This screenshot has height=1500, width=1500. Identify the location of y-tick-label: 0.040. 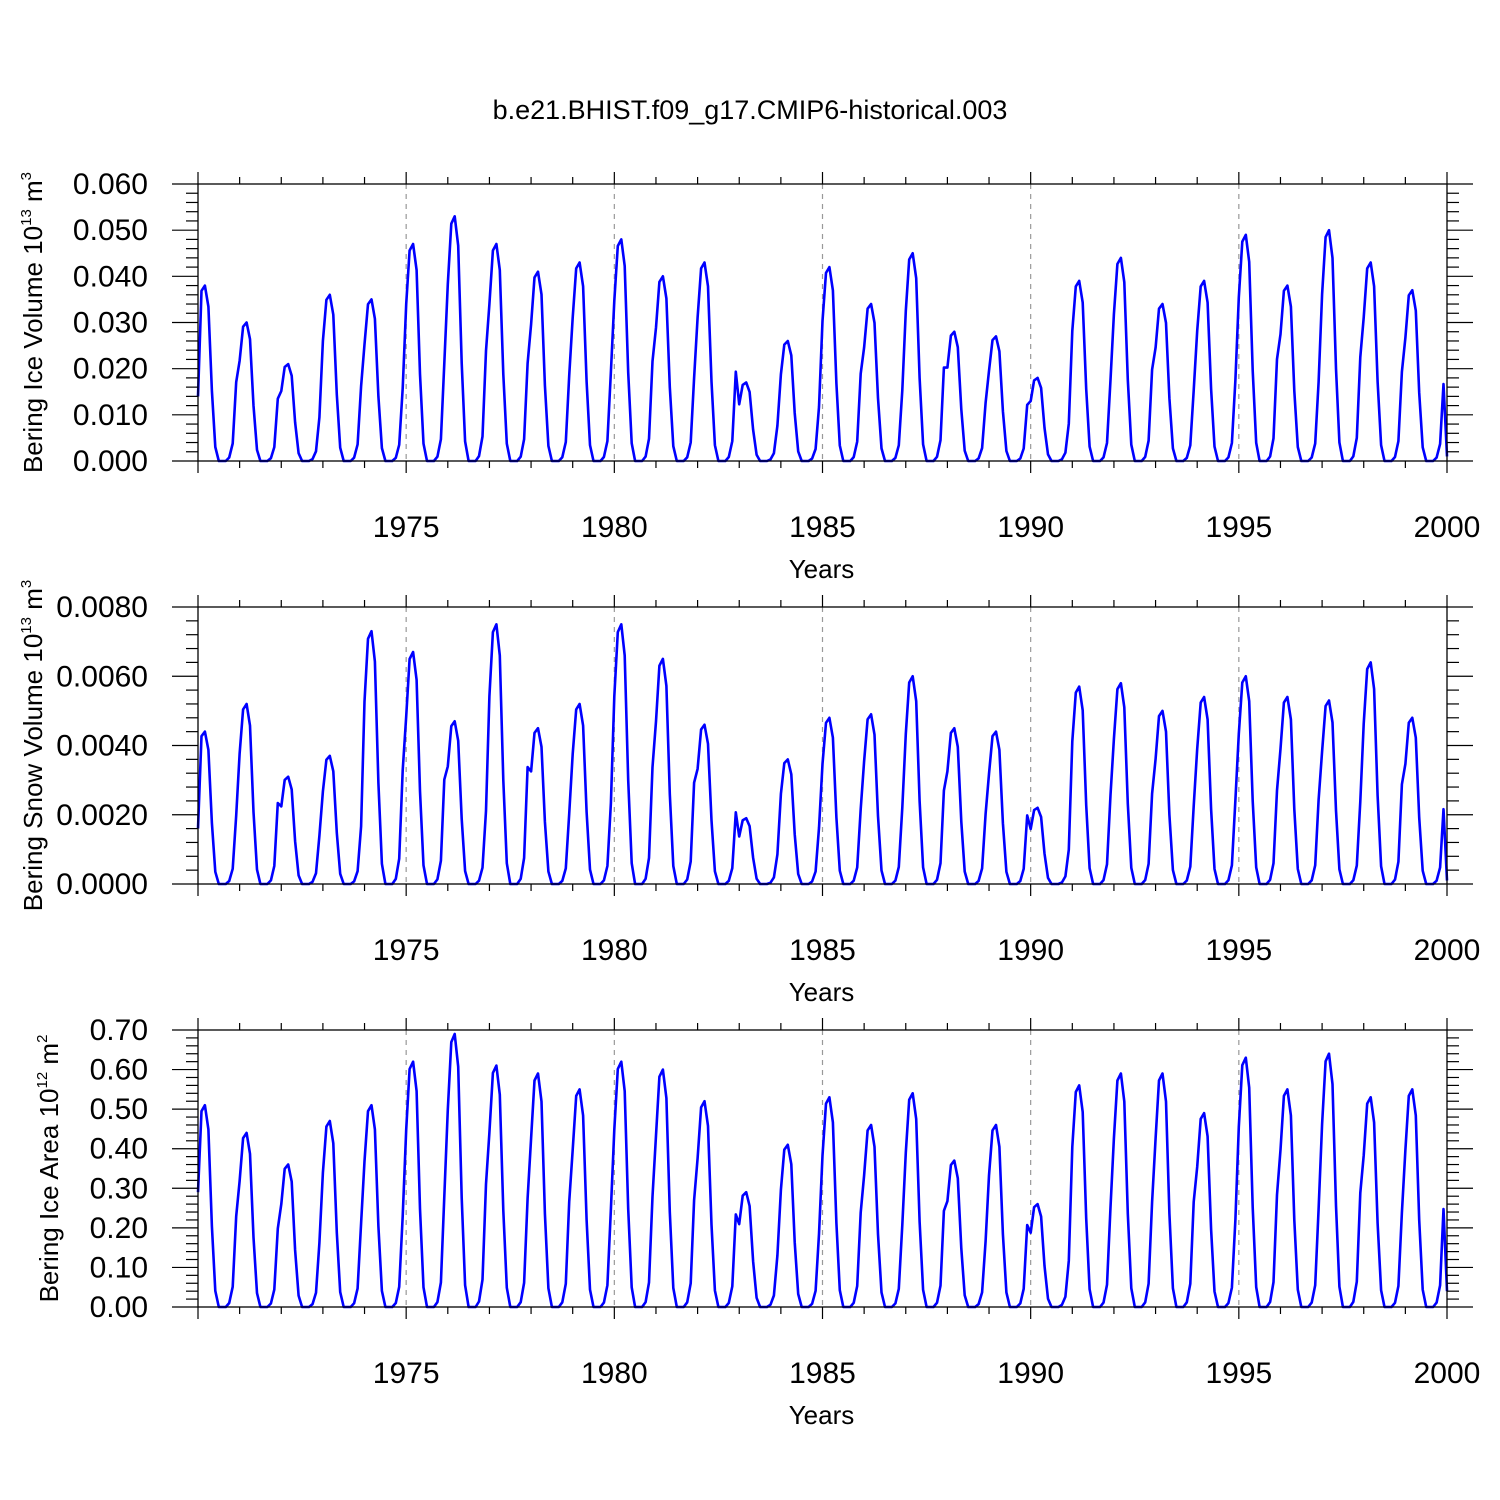
(110, 276).